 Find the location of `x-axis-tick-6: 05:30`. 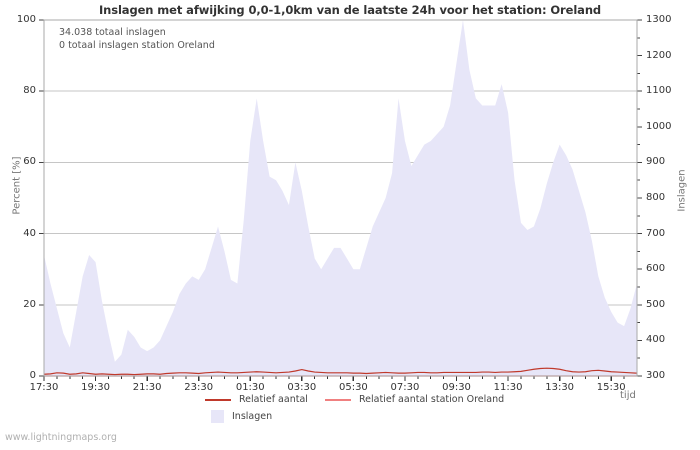

x-axis-tick-6: 05:30 is located at coordinates (353, 387).